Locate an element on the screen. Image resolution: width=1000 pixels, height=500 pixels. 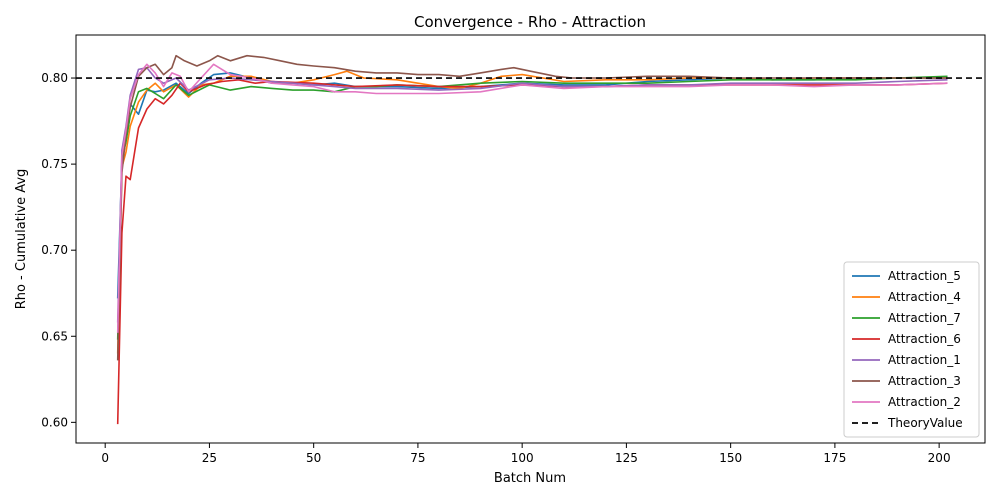
legend-label: Attraction_7 is located at coordinates (924, 318).